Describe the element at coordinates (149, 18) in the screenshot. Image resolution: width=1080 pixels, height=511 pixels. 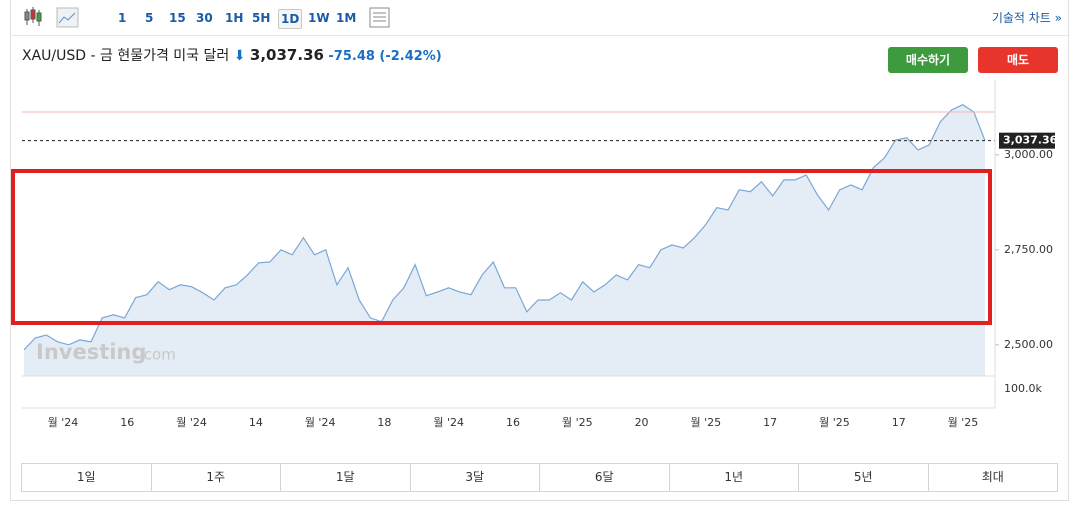
I see `interval-button: 5` at that location.